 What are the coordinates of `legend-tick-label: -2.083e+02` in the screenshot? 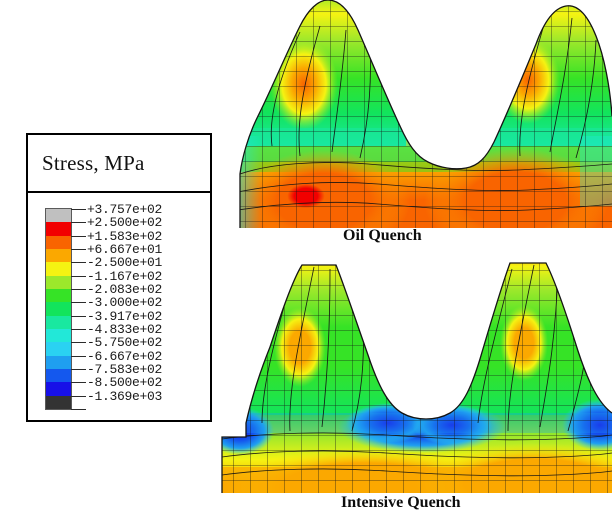 It's located at (125, 289).